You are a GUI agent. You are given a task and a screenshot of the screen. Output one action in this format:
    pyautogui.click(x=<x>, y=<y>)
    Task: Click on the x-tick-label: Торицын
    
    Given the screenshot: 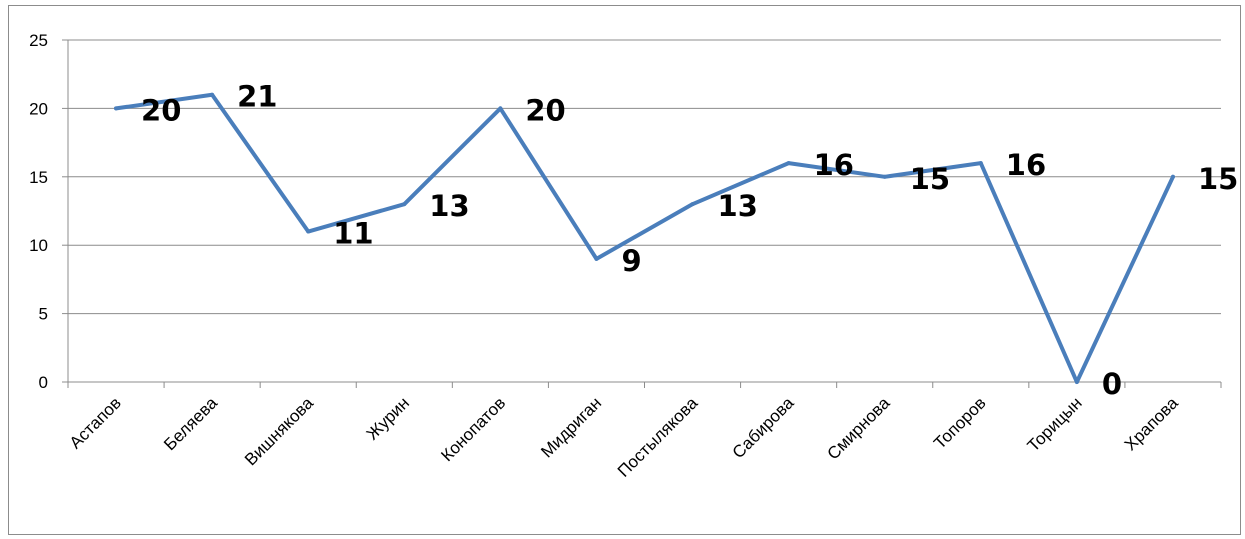 What is the action you would take?
    pyautogui.click(x=1055, y=424)
    